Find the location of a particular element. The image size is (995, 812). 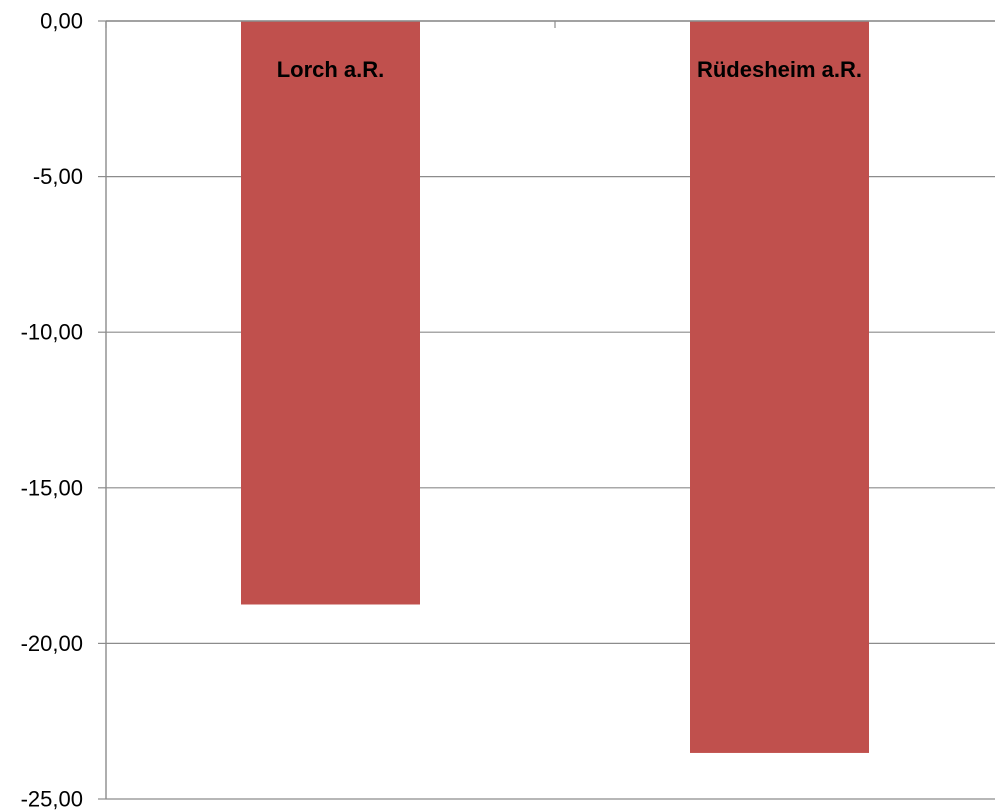

y-tick-label: -20,00 is located at coordinates (52, 643).